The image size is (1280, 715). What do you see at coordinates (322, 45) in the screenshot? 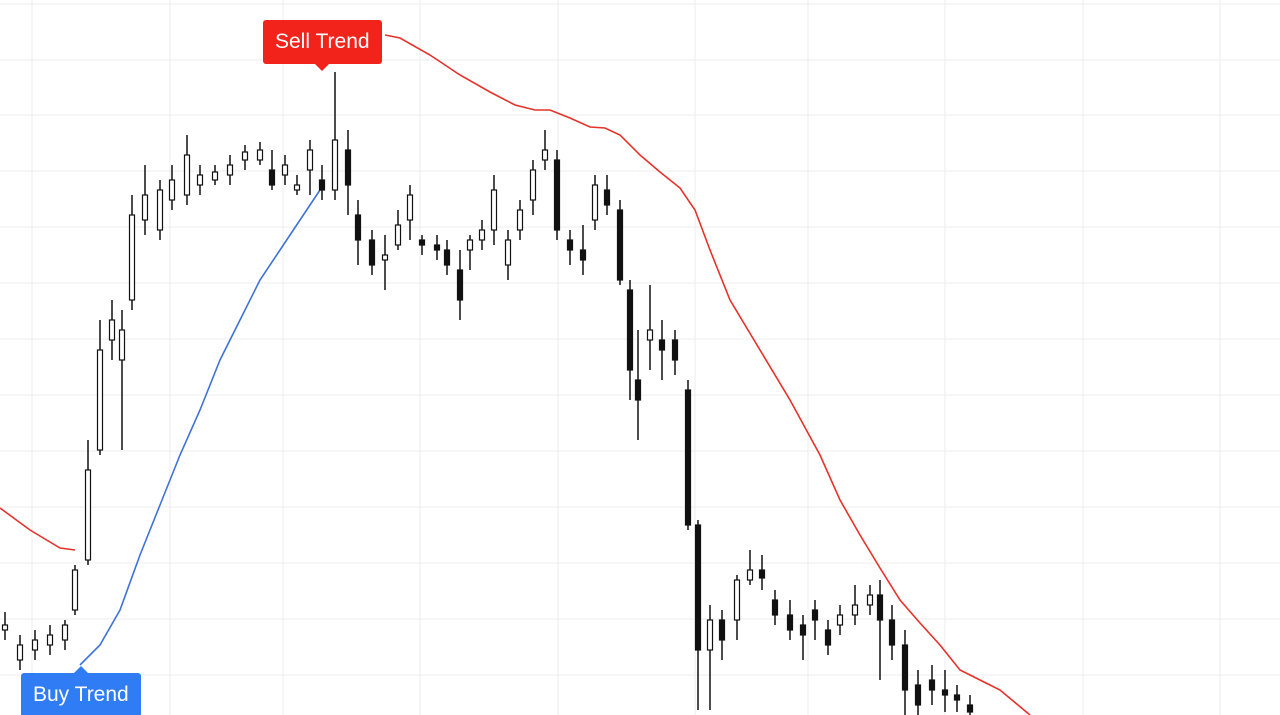
I see `sell-trend-tag: Sell Trend` at bounding box center [322, 45].